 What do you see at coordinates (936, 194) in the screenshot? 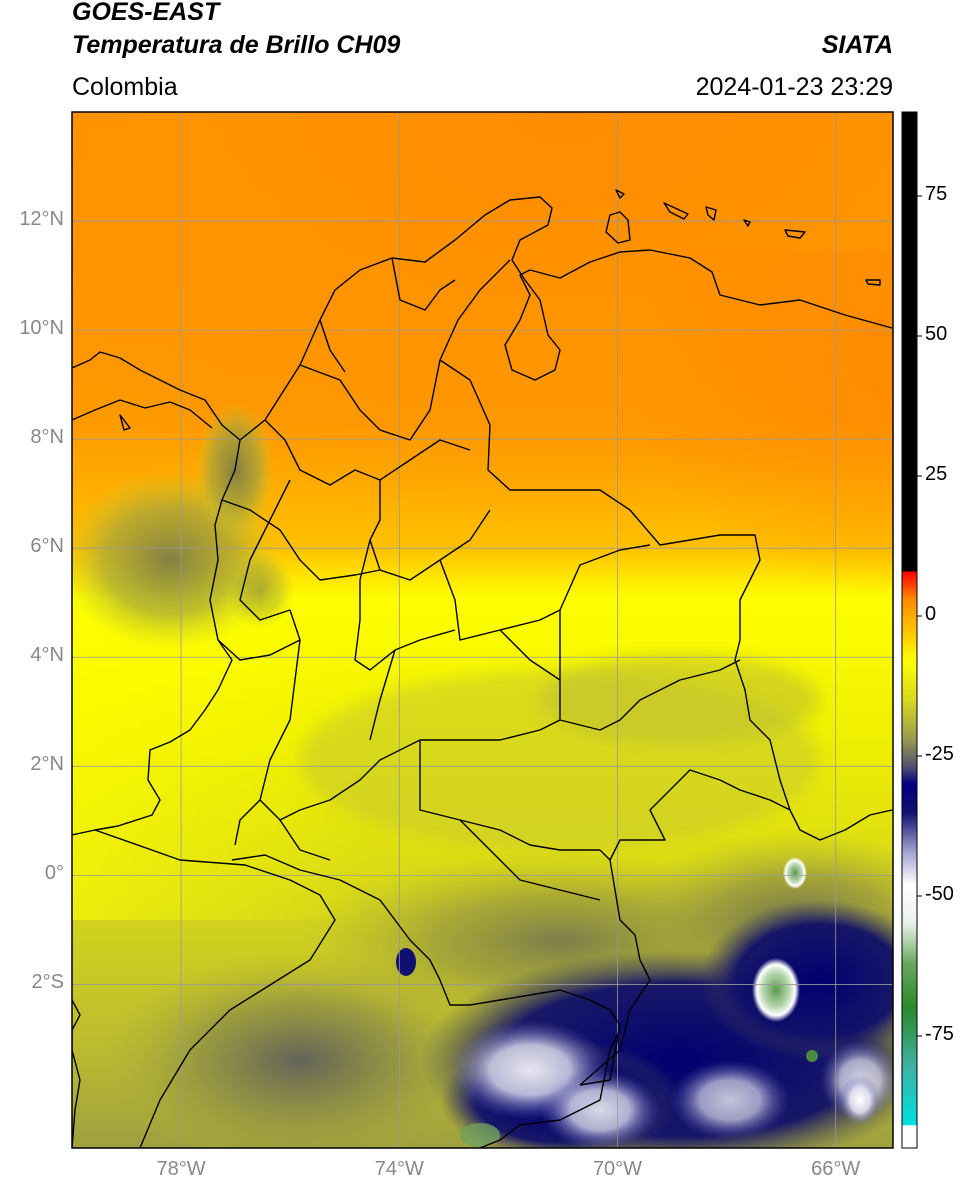
I see `colorbar-tick-label: 75` at bounding box center [936, 194].